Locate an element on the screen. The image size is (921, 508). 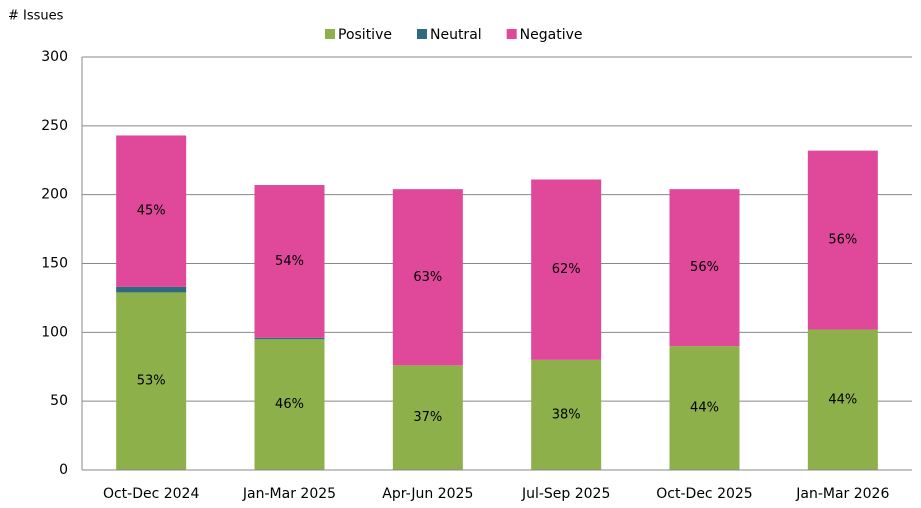
data-label: 62% is located at coordinates (566, 269).